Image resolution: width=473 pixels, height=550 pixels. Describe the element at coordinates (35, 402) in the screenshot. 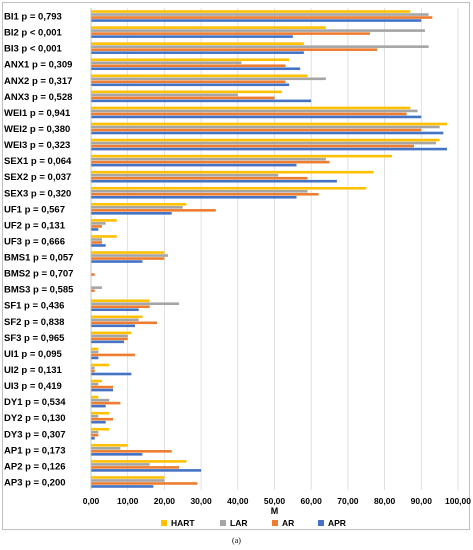

I see `category-label: DY1 p = 0,534` at that location.